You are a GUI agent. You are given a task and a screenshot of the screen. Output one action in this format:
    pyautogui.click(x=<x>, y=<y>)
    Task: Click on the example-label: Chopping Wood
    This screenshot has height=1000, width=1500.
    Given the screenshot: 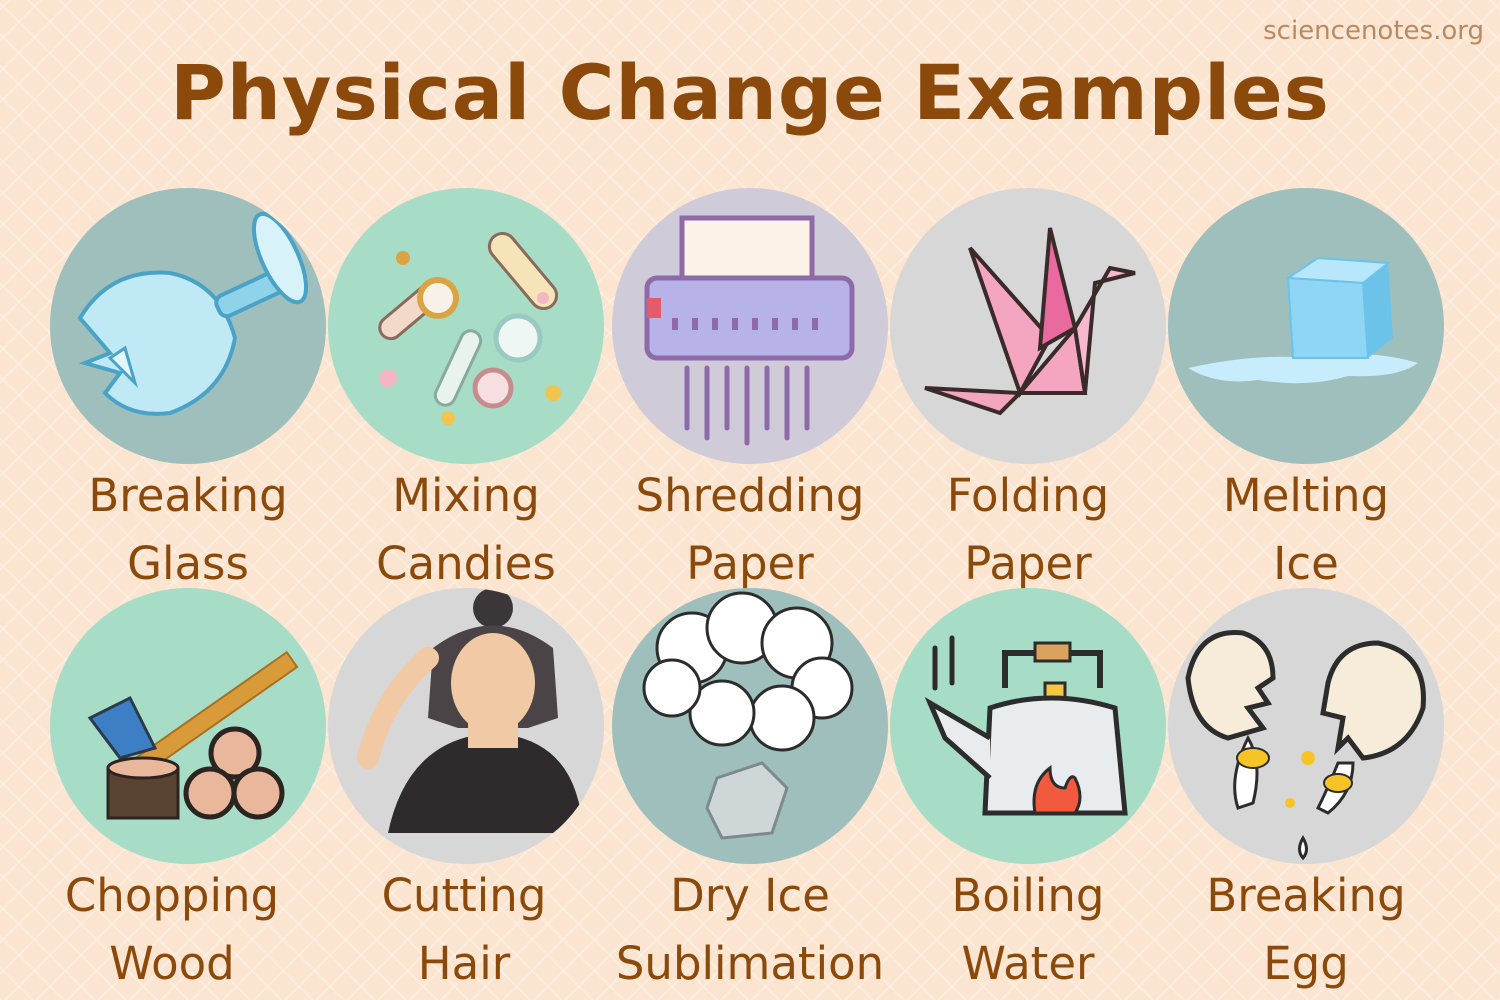 What is the action you would take?
    pyautogui.click(x=172, y=930)
    